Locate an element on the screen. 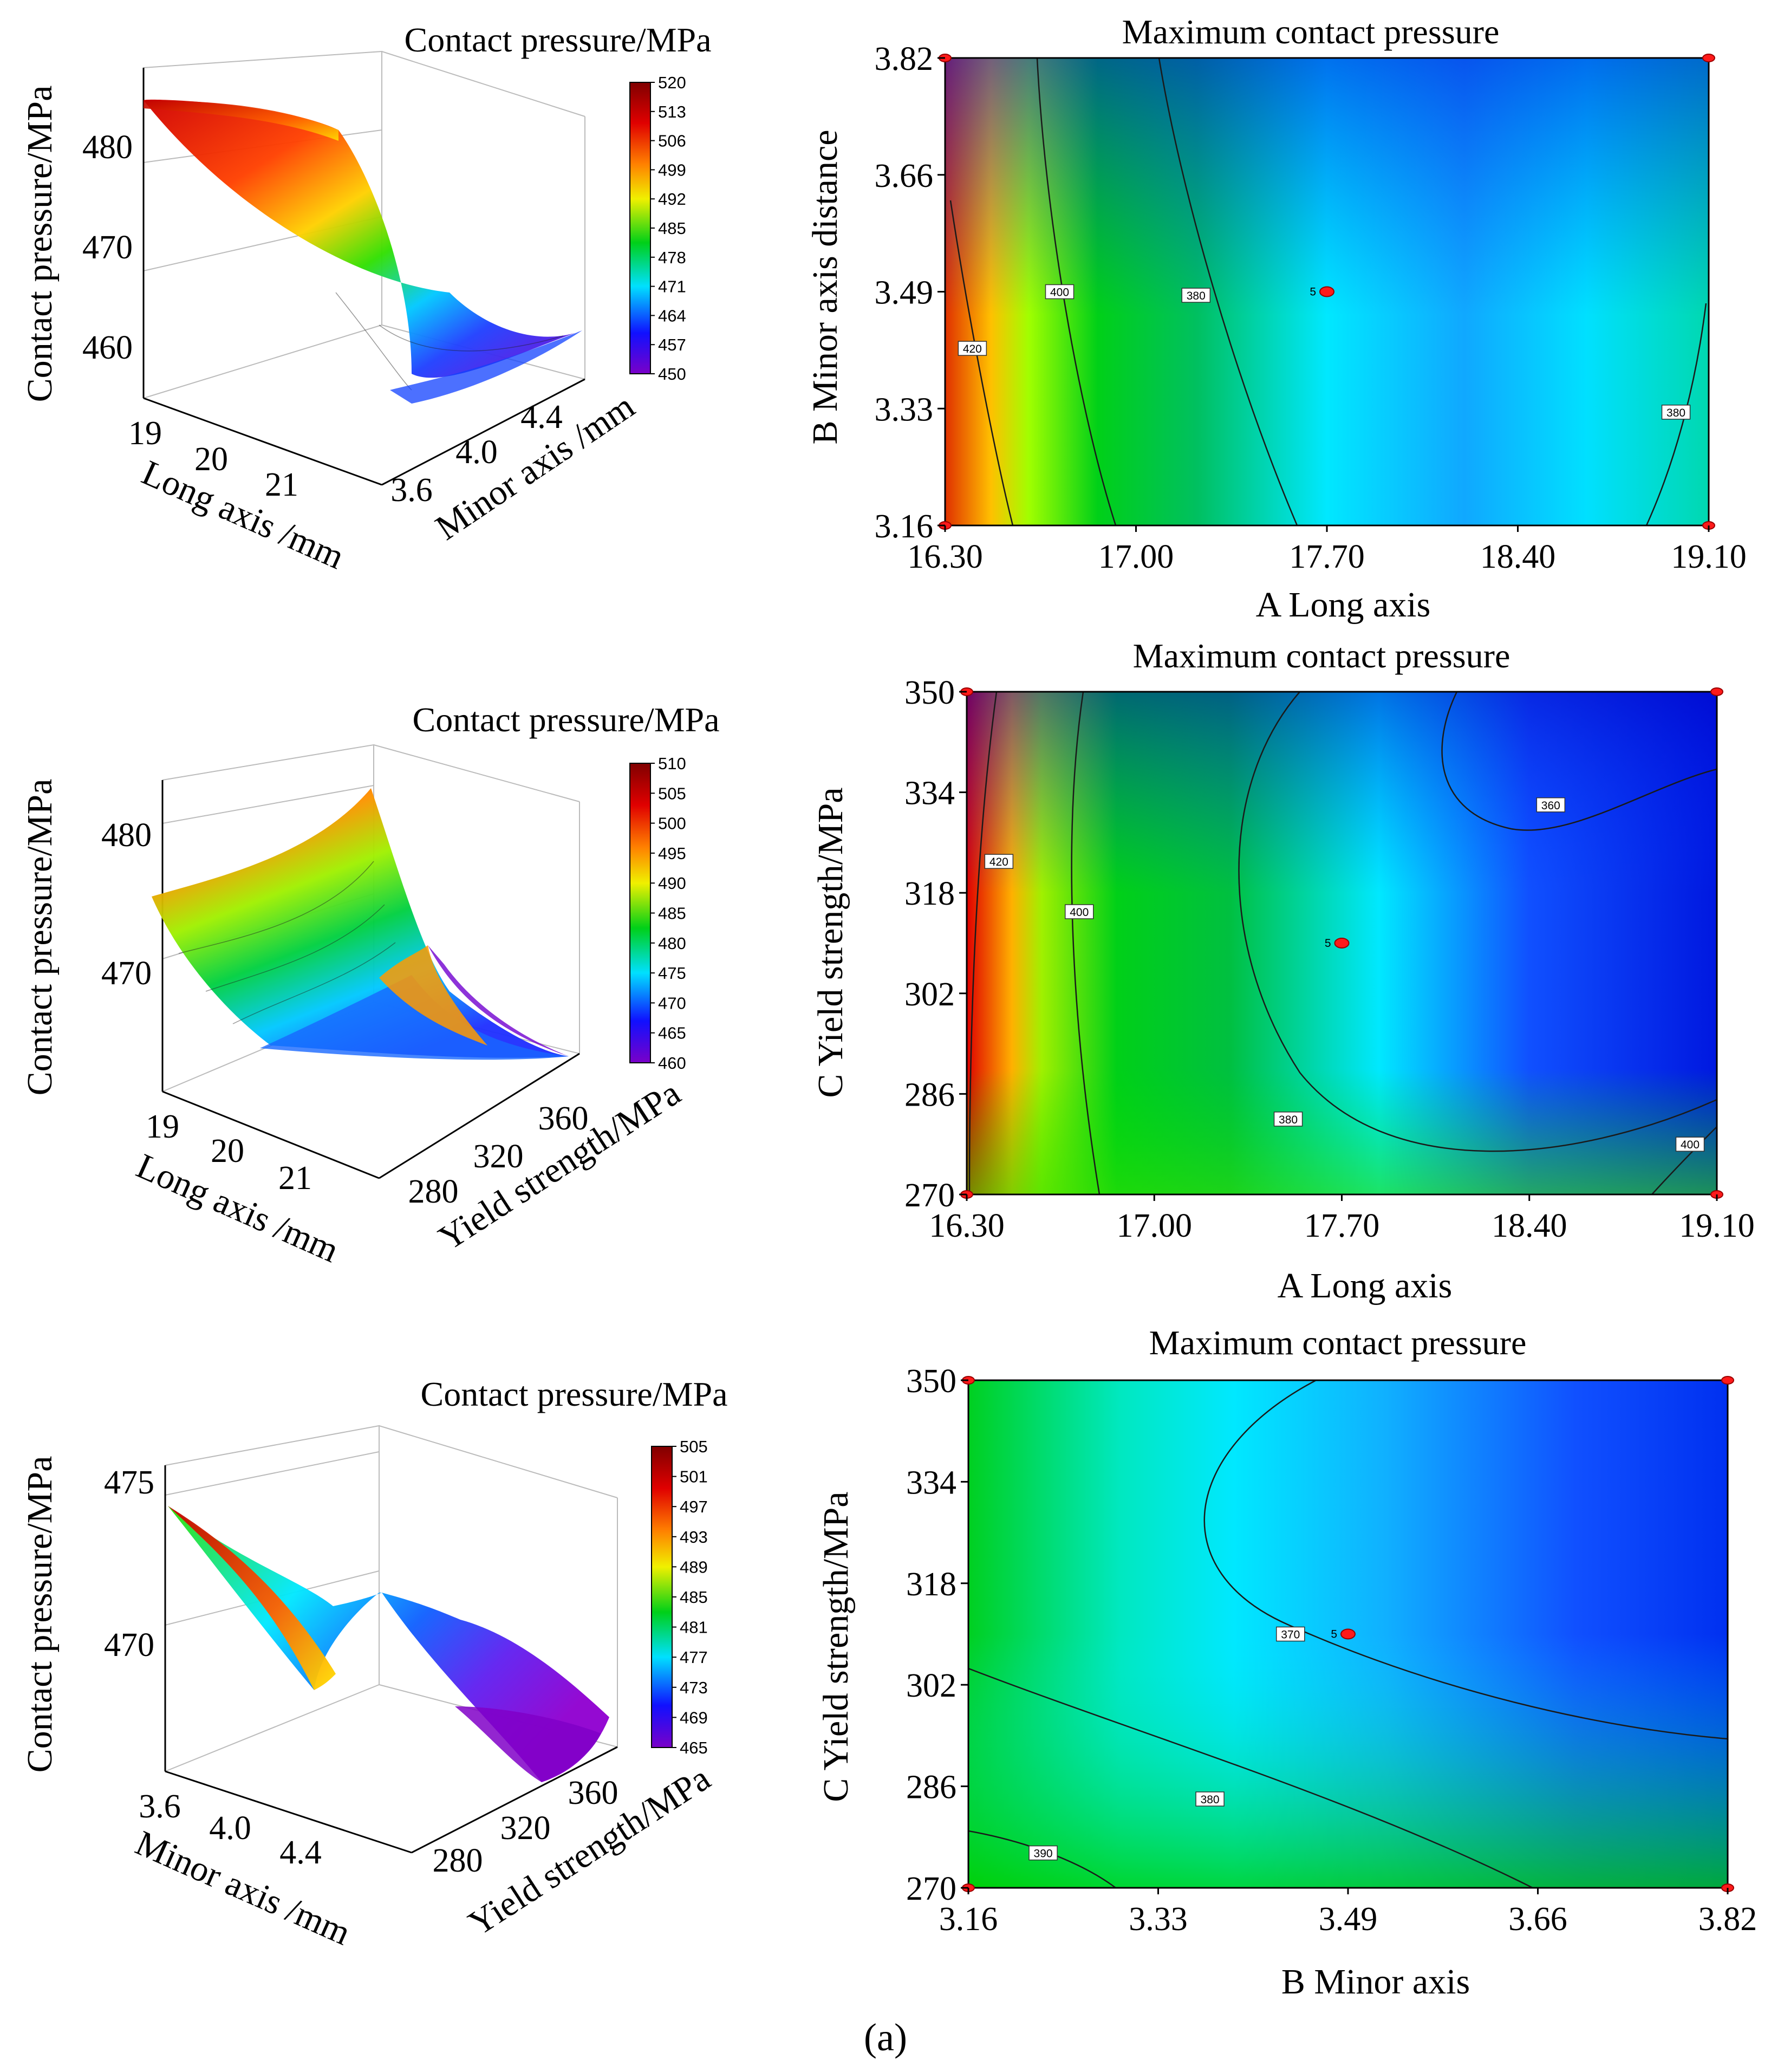 The width and height of the screenshot is (1771, 2072). x-axis-label-c2: A Long axis is located at coordinates (1365, 1285).